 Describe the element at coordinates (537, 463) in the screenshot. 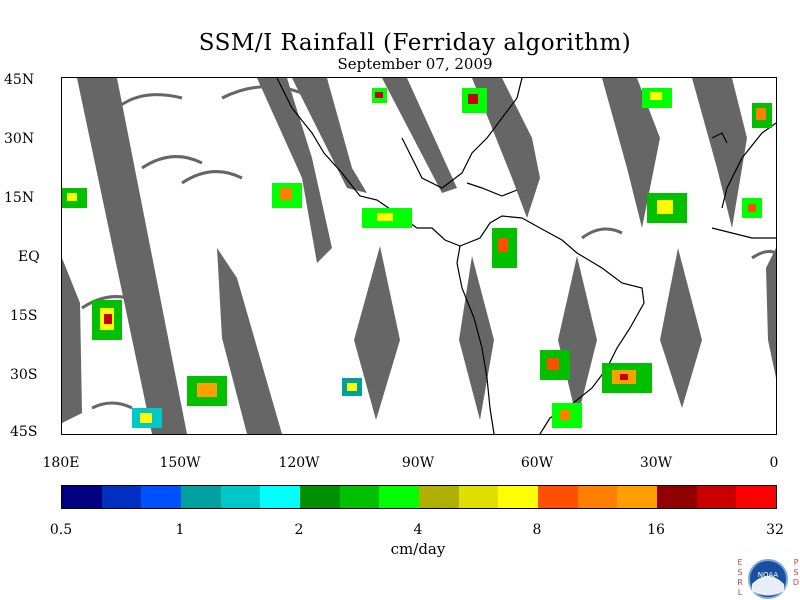

I see `lon-label-60w: 60W` at that location.